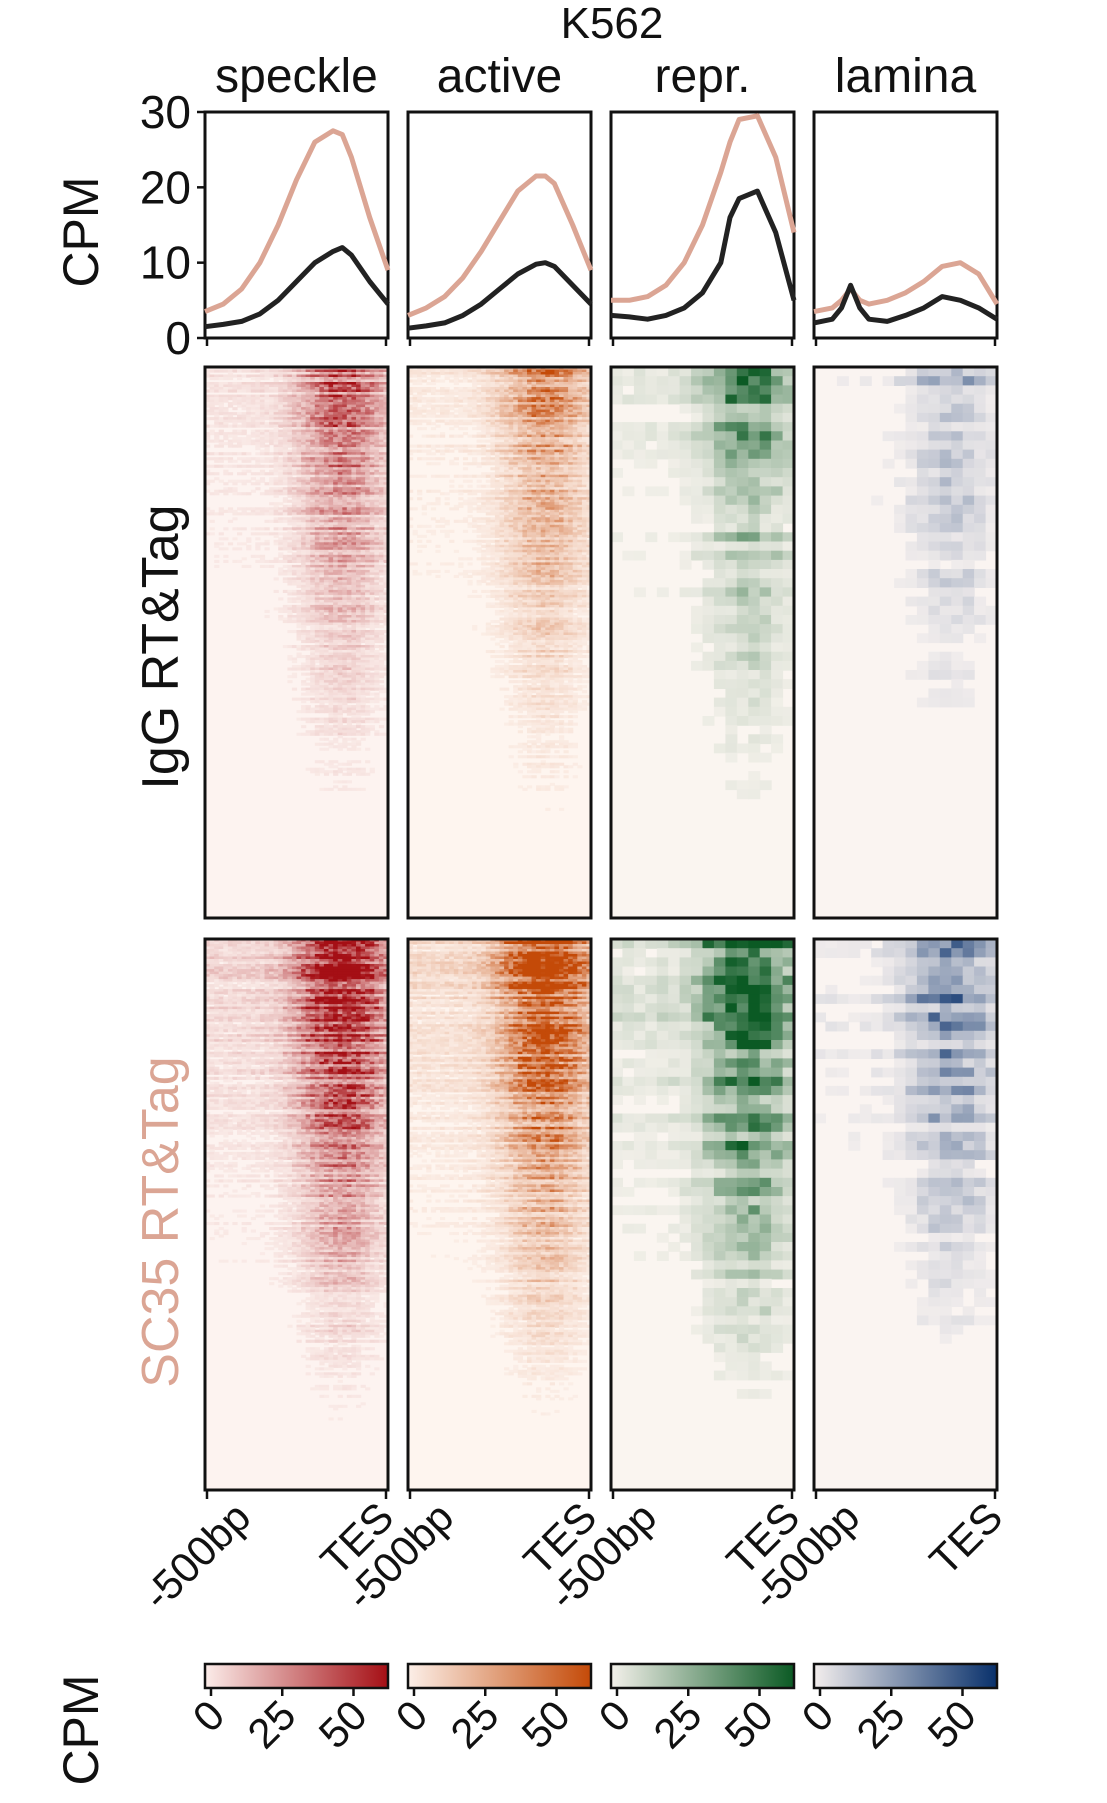  I want to click on profile-line-sc35-rt-tag, so click(500, 245).